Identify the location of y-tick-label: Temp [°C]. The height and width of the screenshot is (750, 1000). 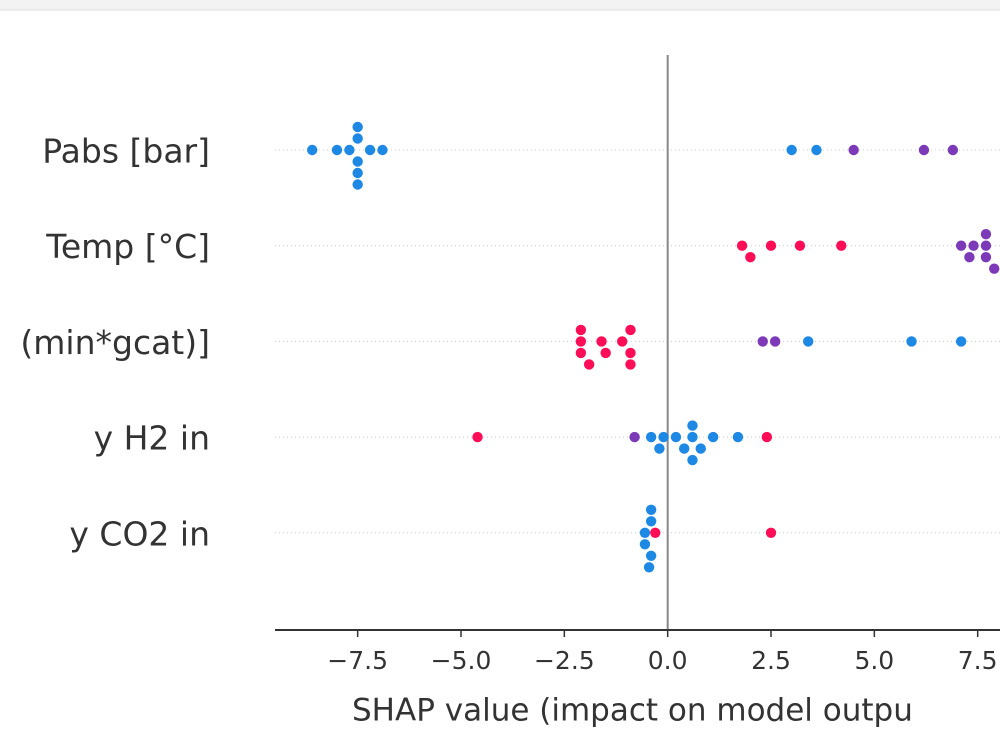
(127, 246).